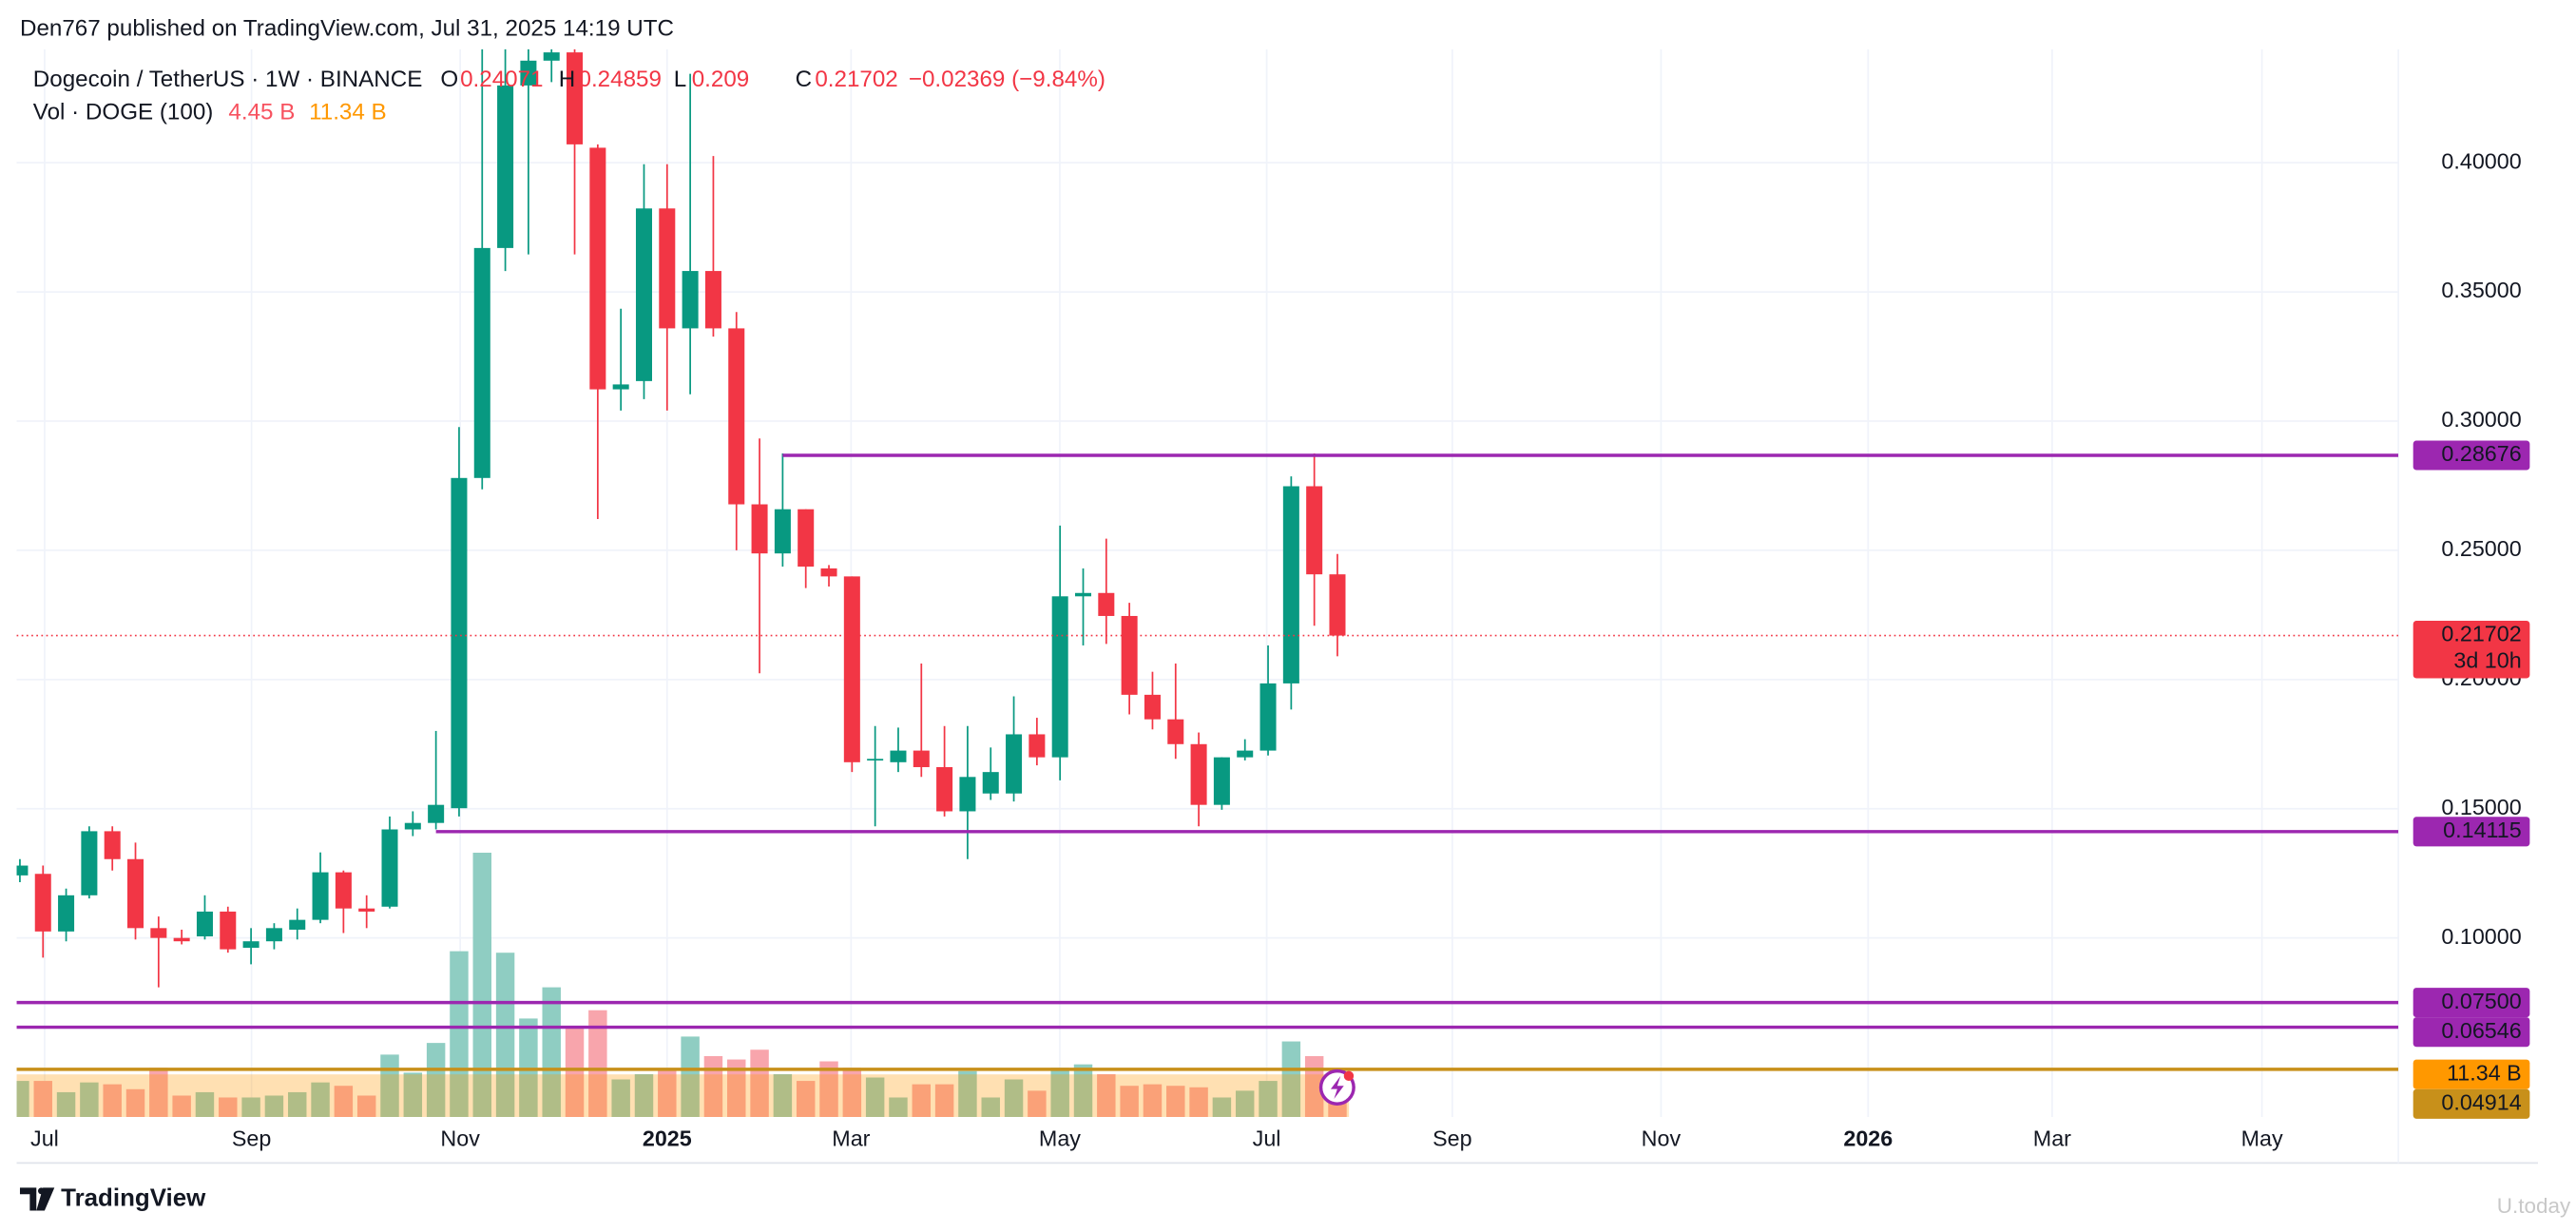  I want to click on x-tick-label: Mar, so click(2052, 1138).